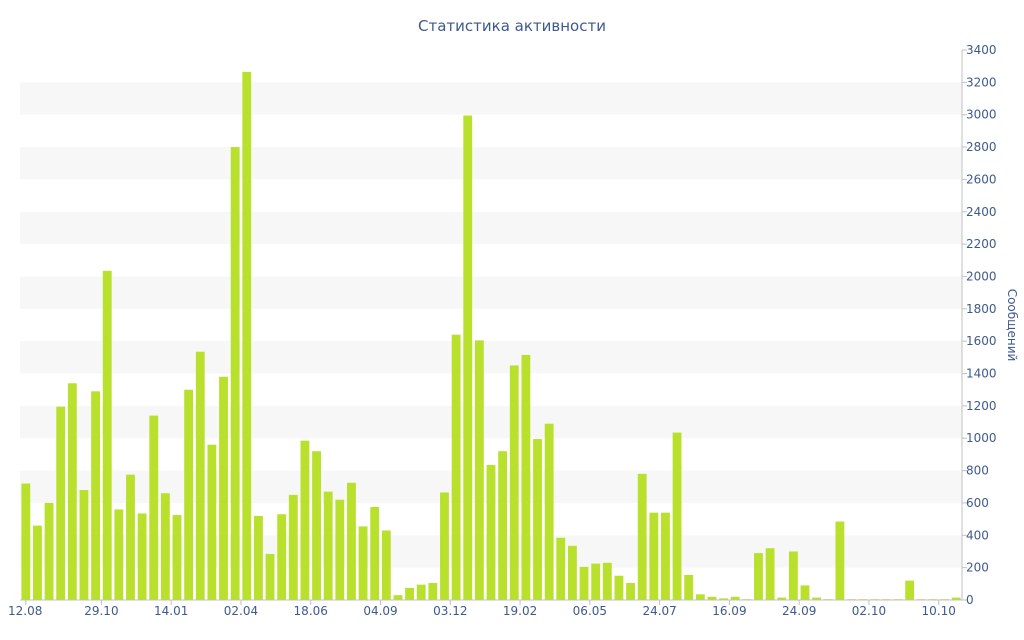 This screenshot has width=1024, height=640. Describe the element at coordinates (520, 611) in the screenshot. I see `x-tick-label: 19.02` at that location.